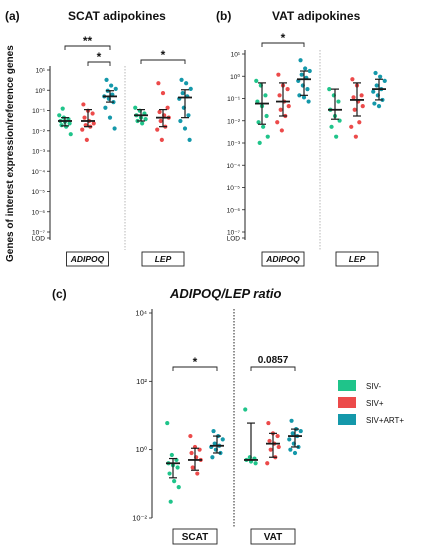  What do you see at coordinates (141, 381) in the screenshot?
I see `y-tick-label-c: 10²` at bounding box center [141, 381].